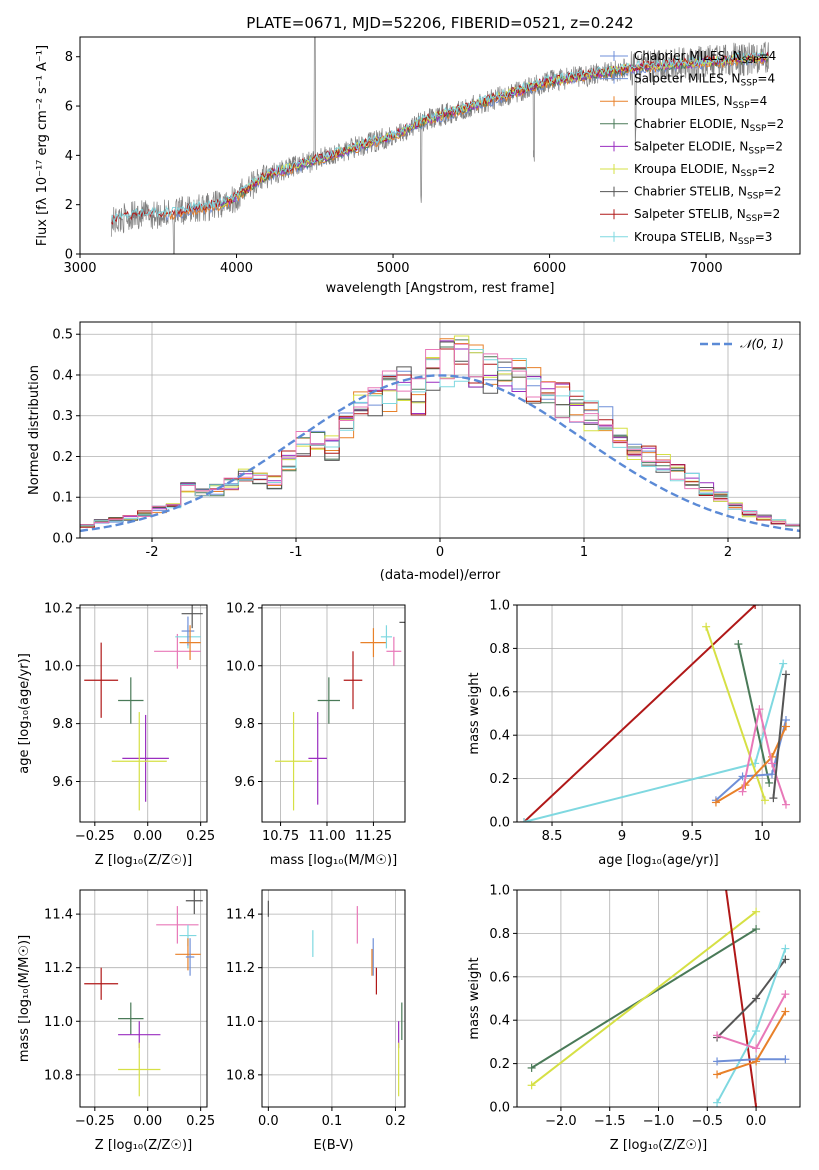 This screenshot has height=1170, width=819. I want to click on spectrum-plot, so click(440, 145).